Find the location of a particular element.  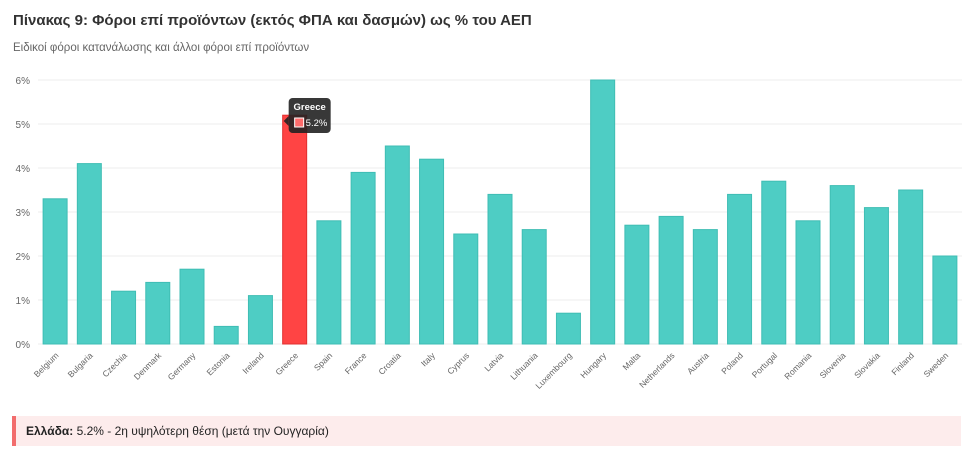

bar-france is located at coordinates (363, 258).